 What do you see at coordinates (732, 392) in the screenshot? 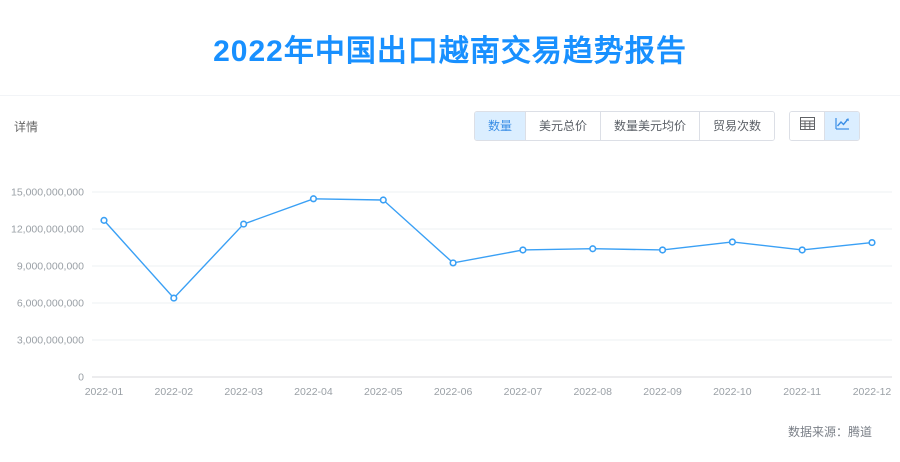
I see `x-axis-tick-label: 2022-10` at bounding box center [732, 392].